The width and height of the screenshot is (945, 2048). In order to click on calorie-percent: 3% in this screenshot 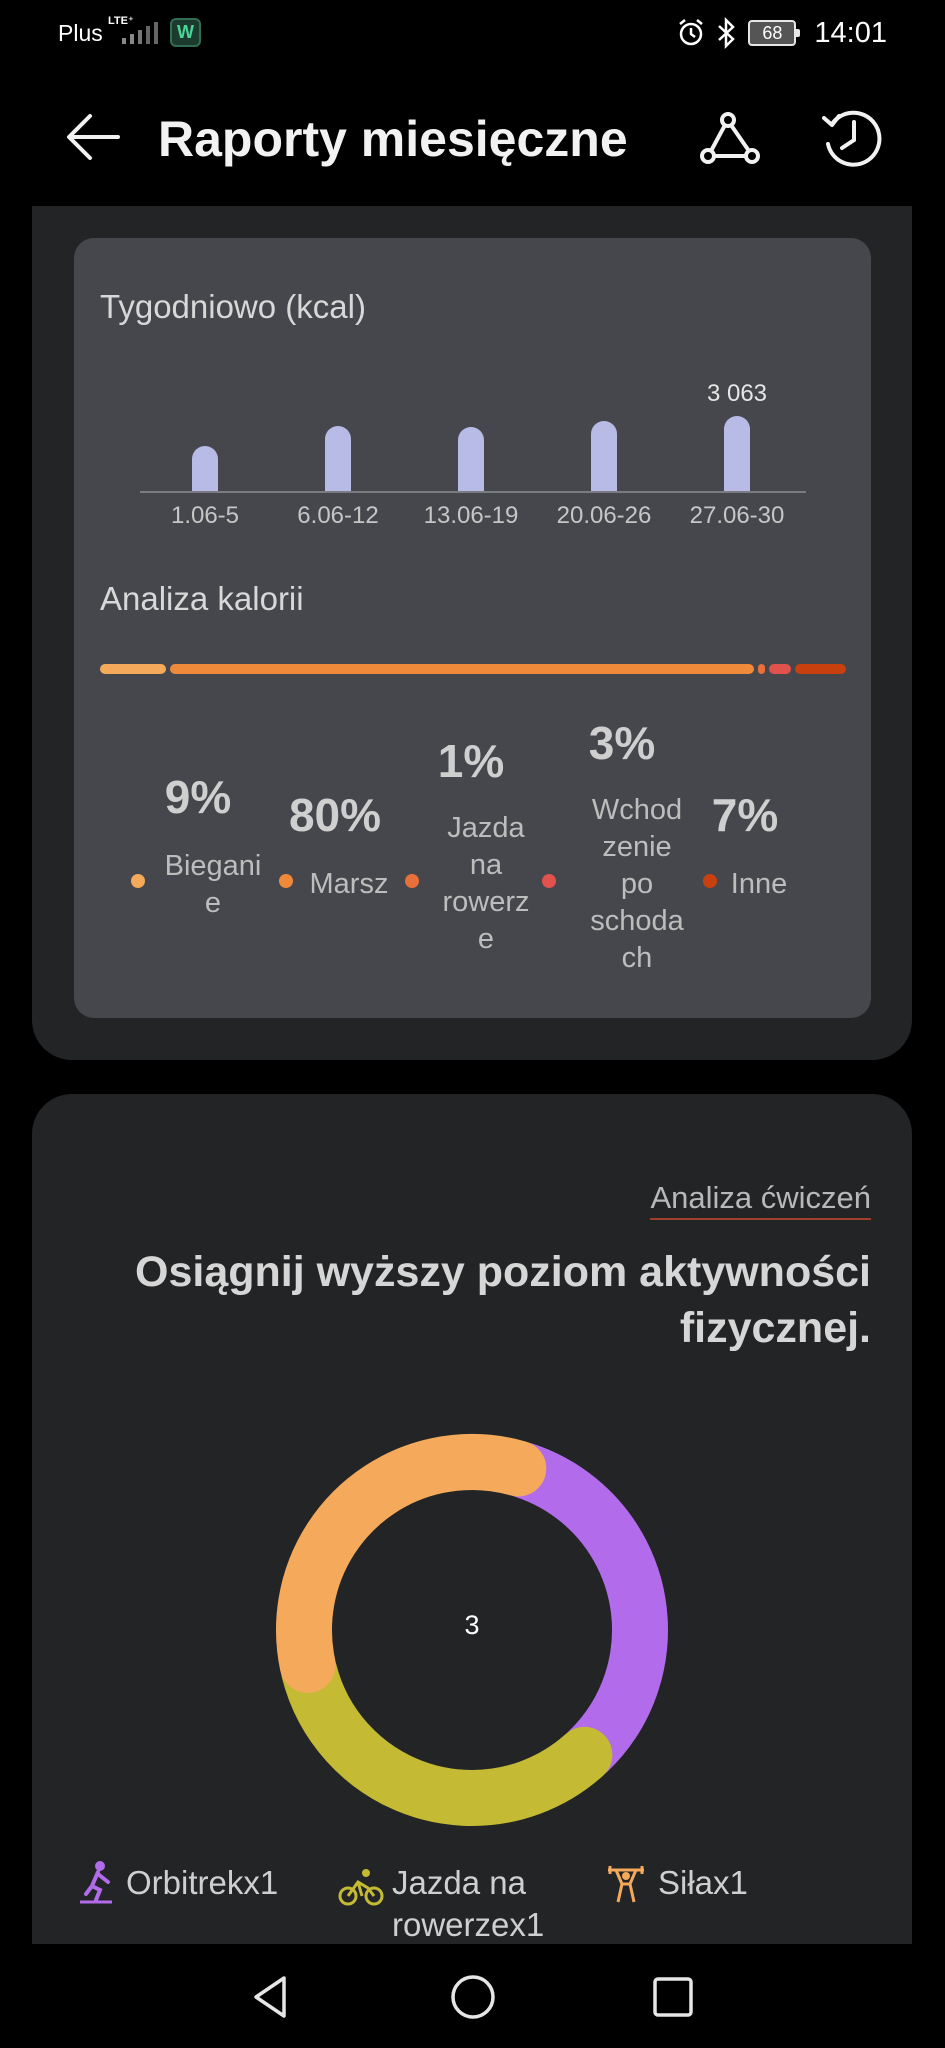, I will do `click(622, 743)`.